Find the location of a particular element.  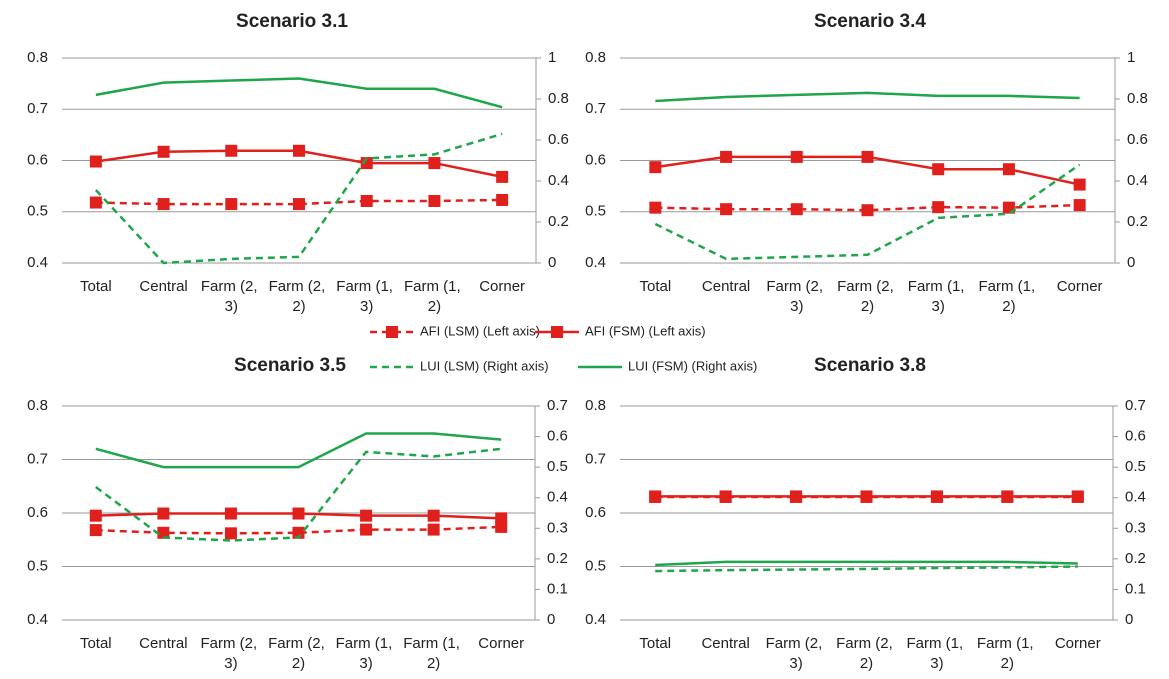

legend-label: LUI (LSM) (Right axis) is located at coordinates (484, 365).